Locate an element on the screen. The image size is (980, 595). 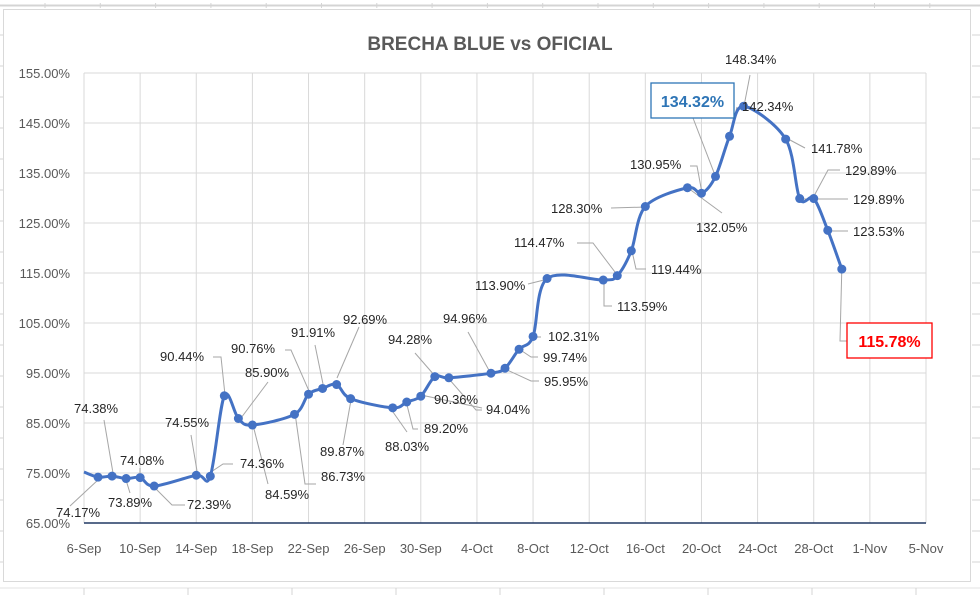
data-label: 90.44% is located at coordinates (182, 356).